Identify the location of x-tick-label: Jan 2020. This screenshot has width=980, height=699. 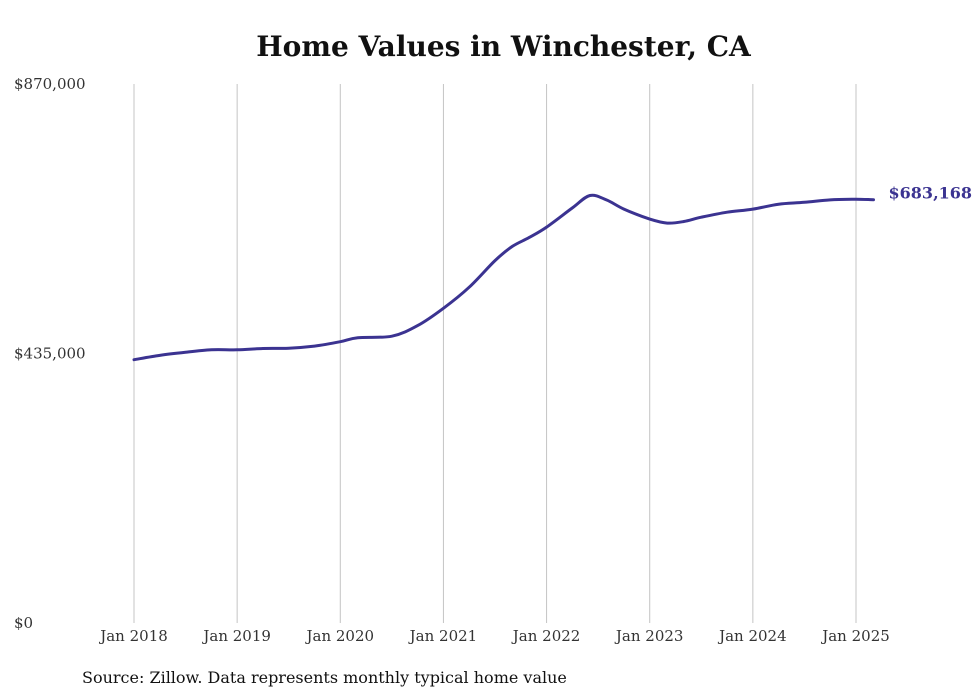
(340, 636).